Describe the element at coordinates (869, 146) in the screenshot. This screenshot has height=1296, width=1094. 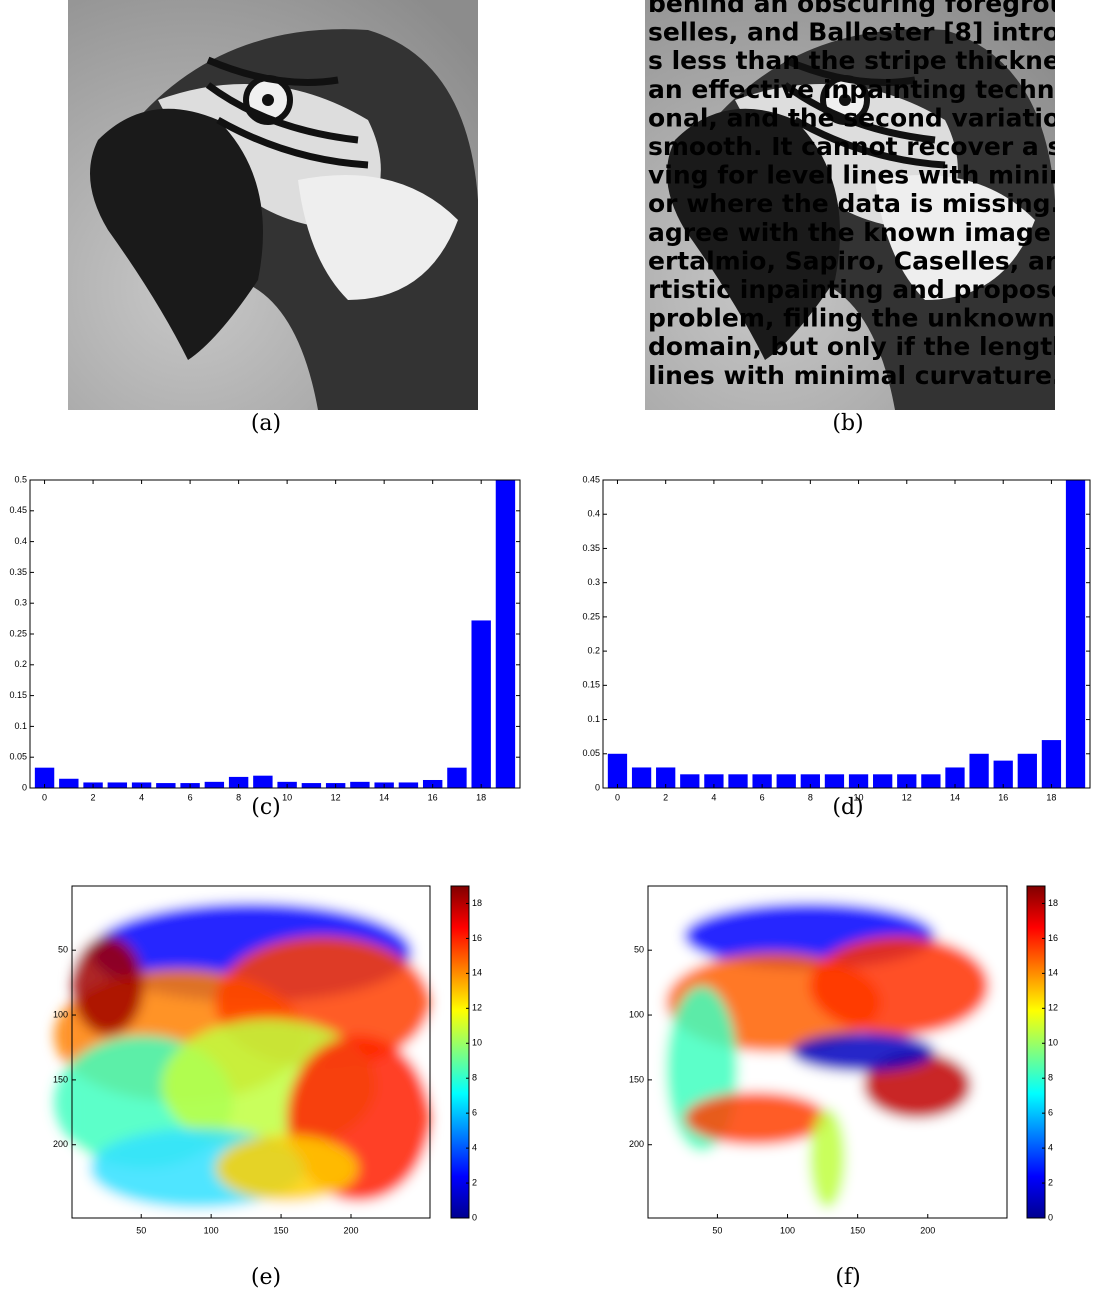
I see `overlay-text: smooth. It cannot recover a ste` at that location.